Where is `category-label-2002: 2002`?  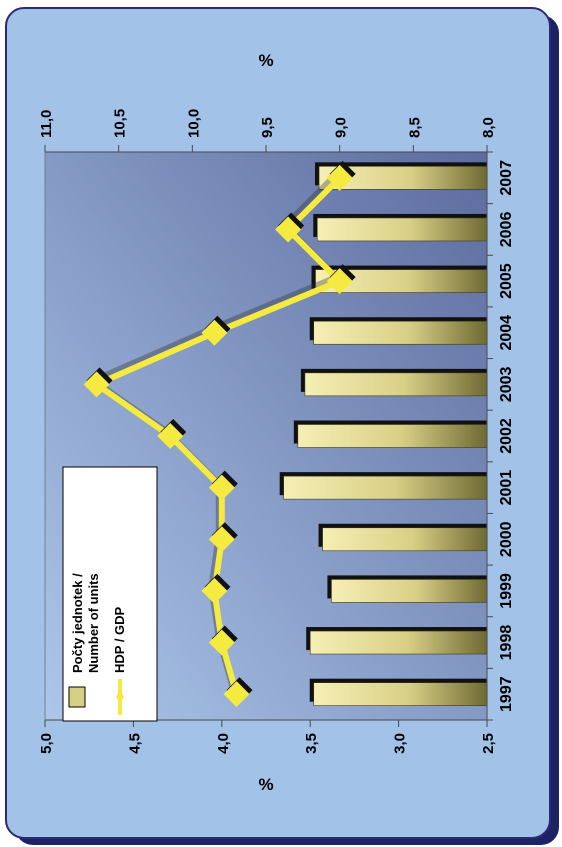 category-label-2002: 2002 is located at coordinates (506, 436).